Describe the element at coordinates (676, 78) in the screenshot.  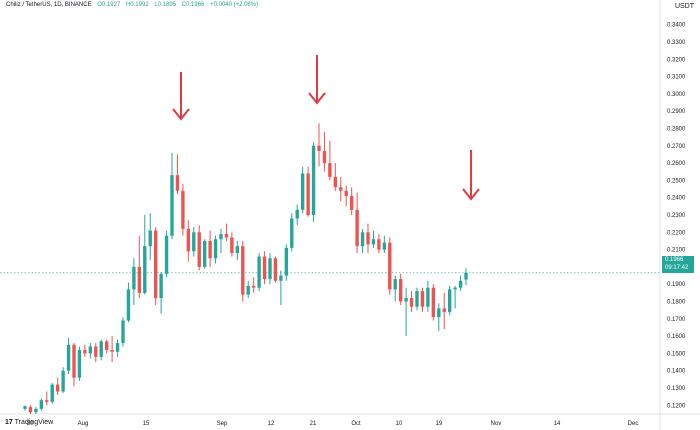
I see `y-tick-label: 0.3100` at that location.